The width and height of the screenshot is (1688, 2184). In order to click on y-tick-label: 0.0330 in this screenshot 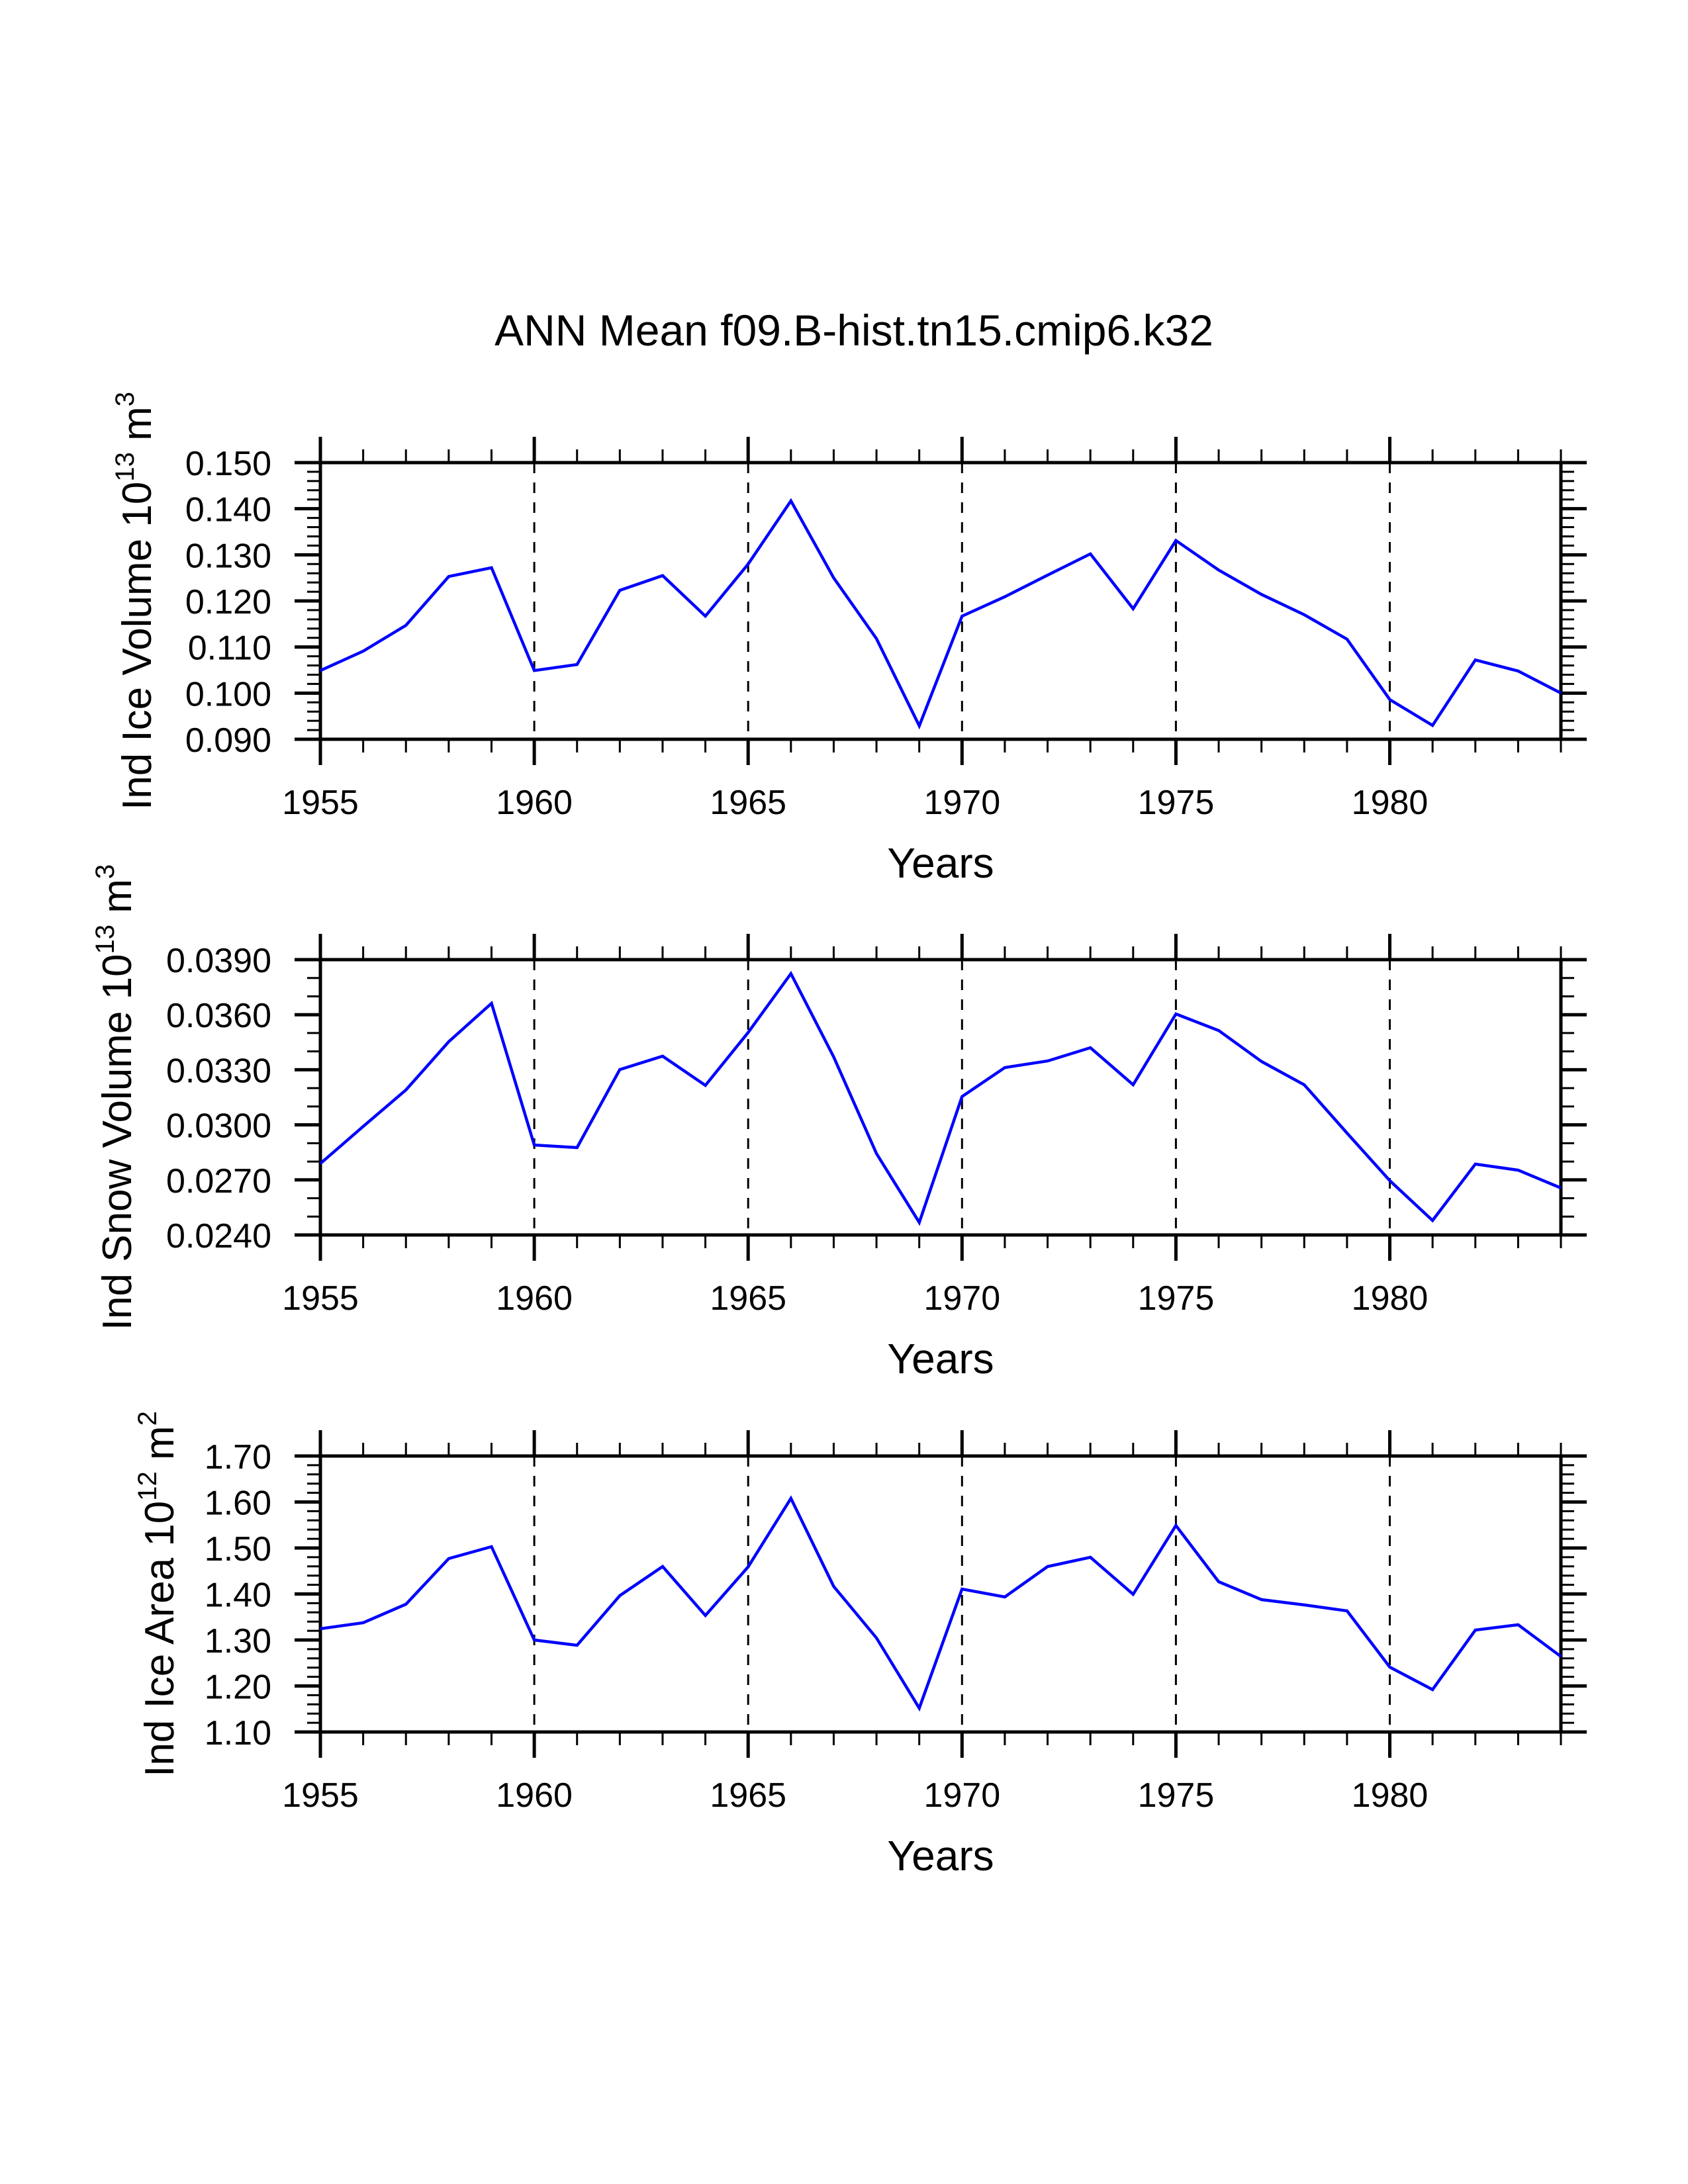, I will do `click(218, 1071)`.